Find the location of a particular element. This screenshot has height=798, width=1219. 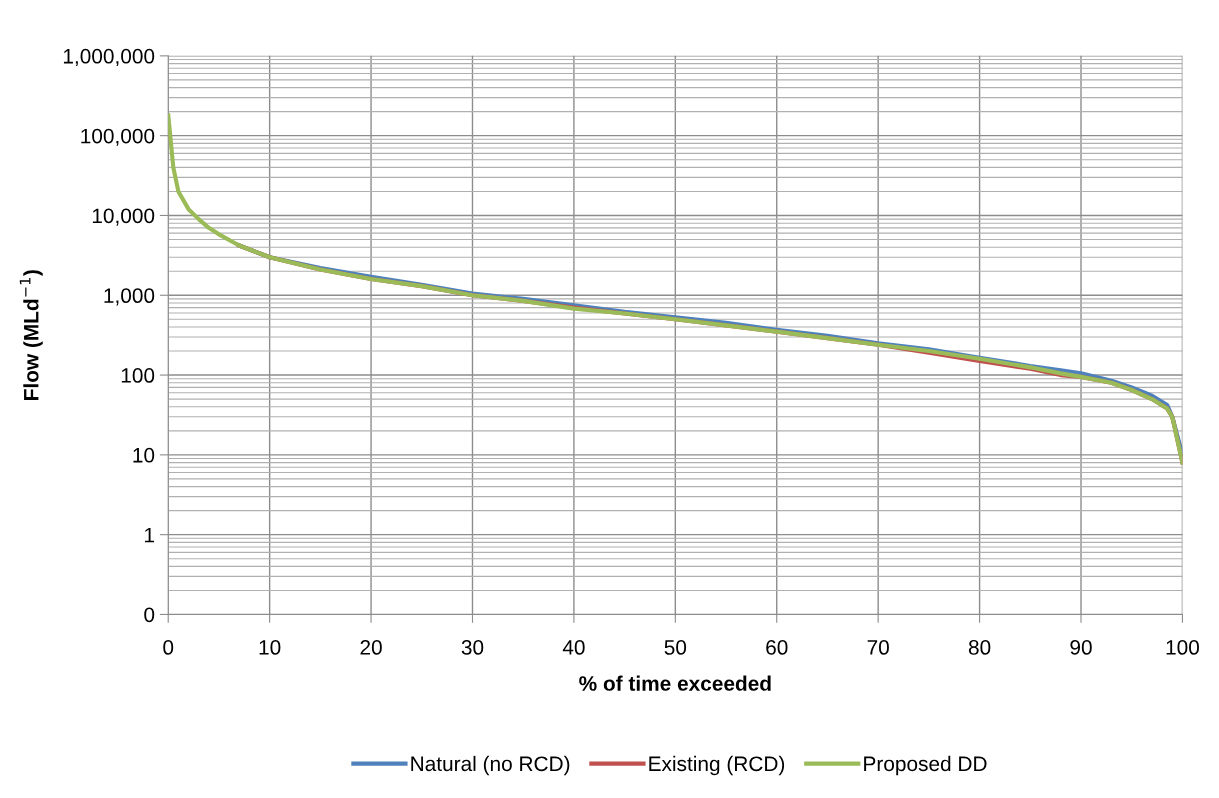

x-tick-label: 40 is located at coordinates (573, 647).